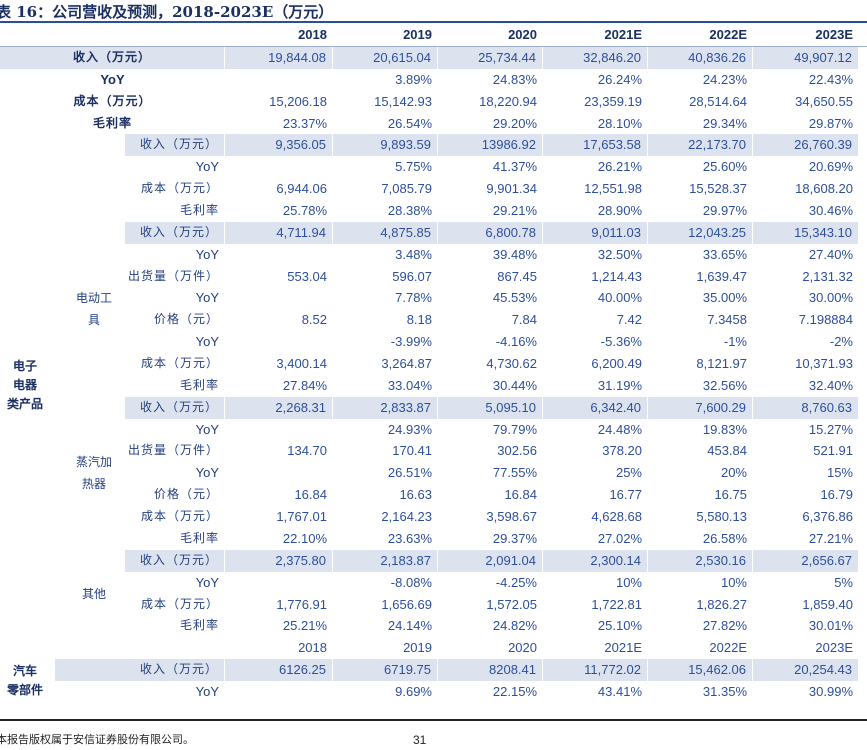  I want to click on table-cell: 24.93%, so click(409, 429).